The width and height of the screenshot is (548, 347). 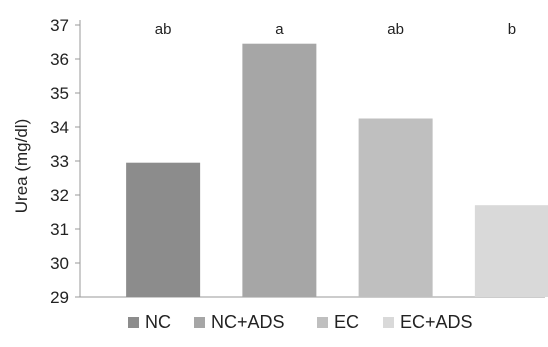 What do you see at coordinates (511, 251) in the screenshot?
I see `bar-ec-plus-ads` at bounding box center [511, 251].